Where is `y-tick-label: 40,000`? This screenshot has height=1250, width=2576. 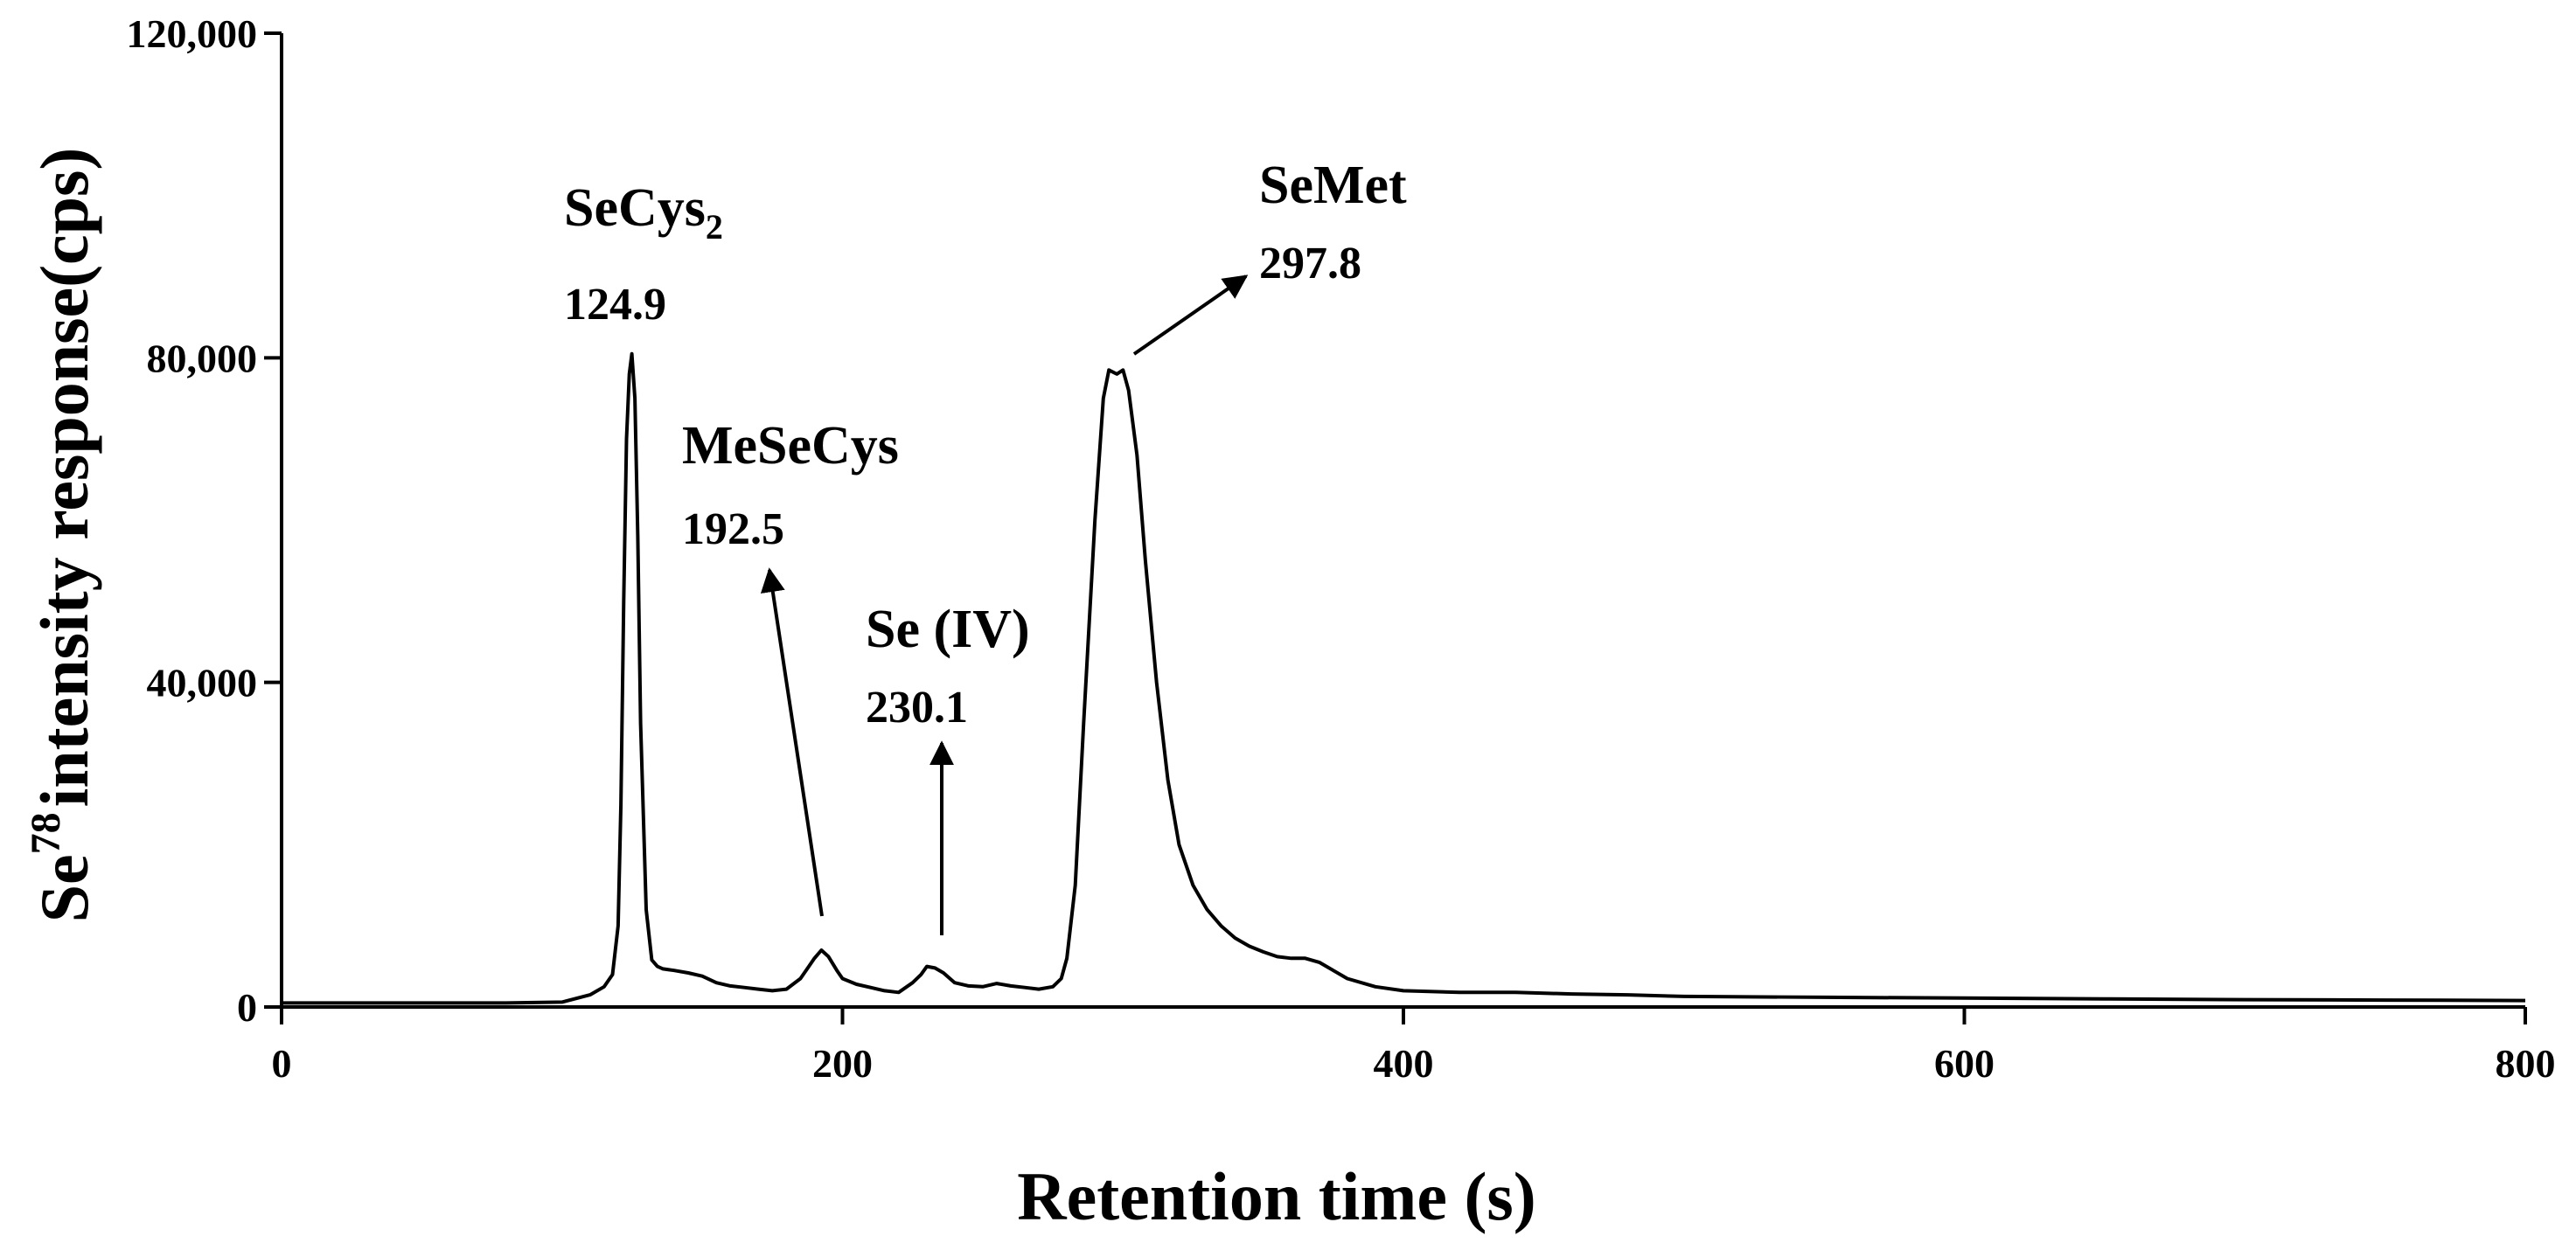
y-tick-label: 40,000 is located at coordinates (202, 683).